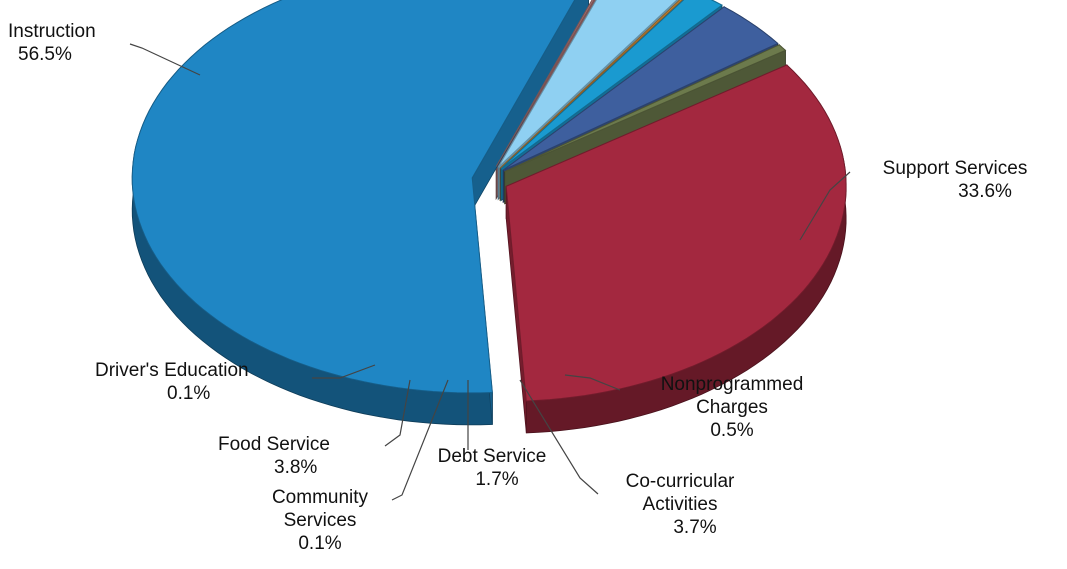 The width and height of the screenshot is (1067, 569). Describe the element at coordinates (165, 59) in the screenshot. I see `leader-instruction` at that location.